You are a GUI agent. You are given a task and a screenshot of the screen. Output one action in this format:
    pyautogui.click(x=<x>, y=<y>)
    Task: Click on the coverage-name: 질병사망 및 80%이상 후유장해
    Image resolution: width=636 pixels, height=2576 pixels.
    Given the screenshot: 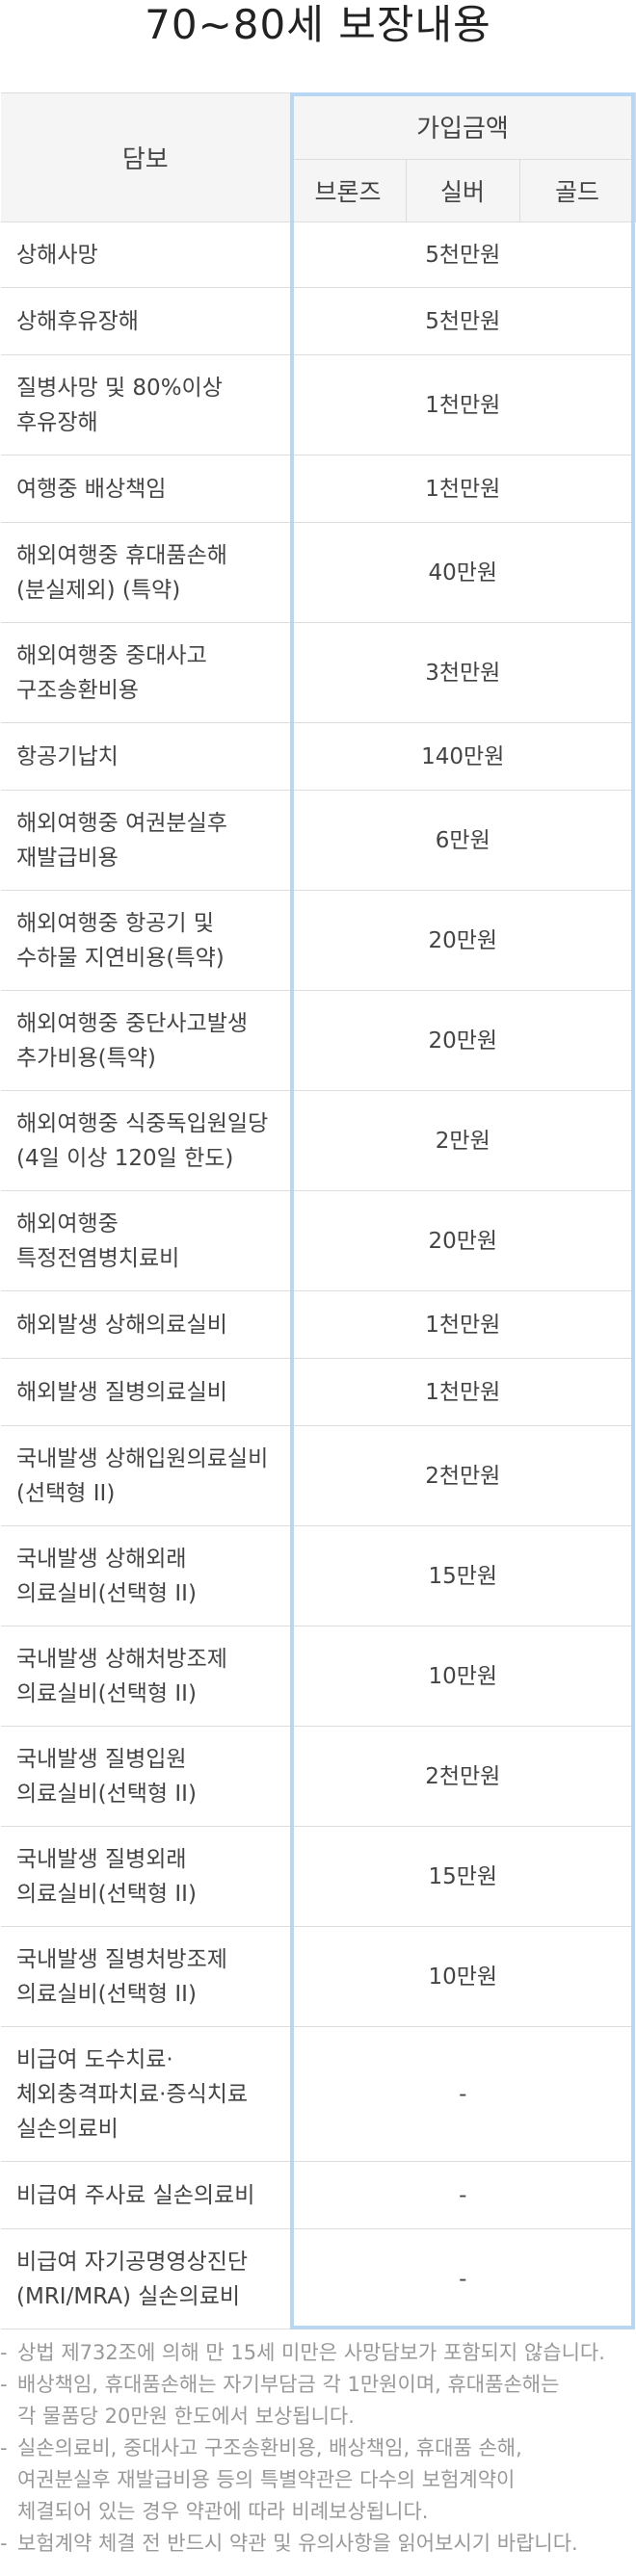 What is the action you would take?
    pyautogui.click(x=146, y=404)
    